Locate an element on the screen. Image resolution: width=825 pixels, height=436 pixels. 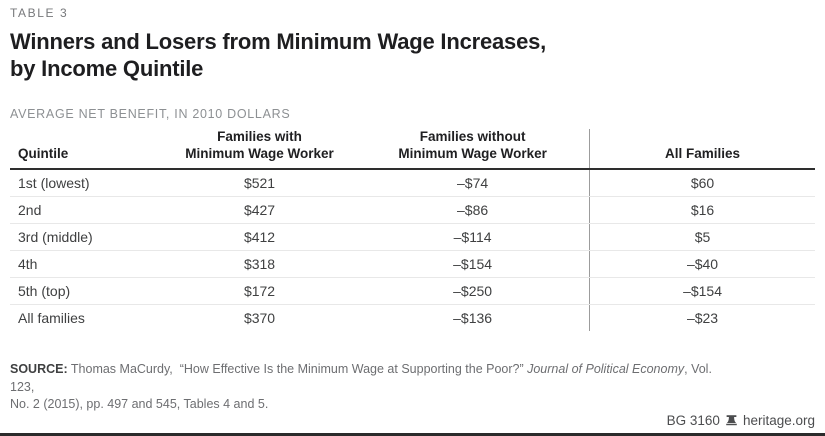
doc-id-label: BG 3160 is located at coordinates (693, 420).